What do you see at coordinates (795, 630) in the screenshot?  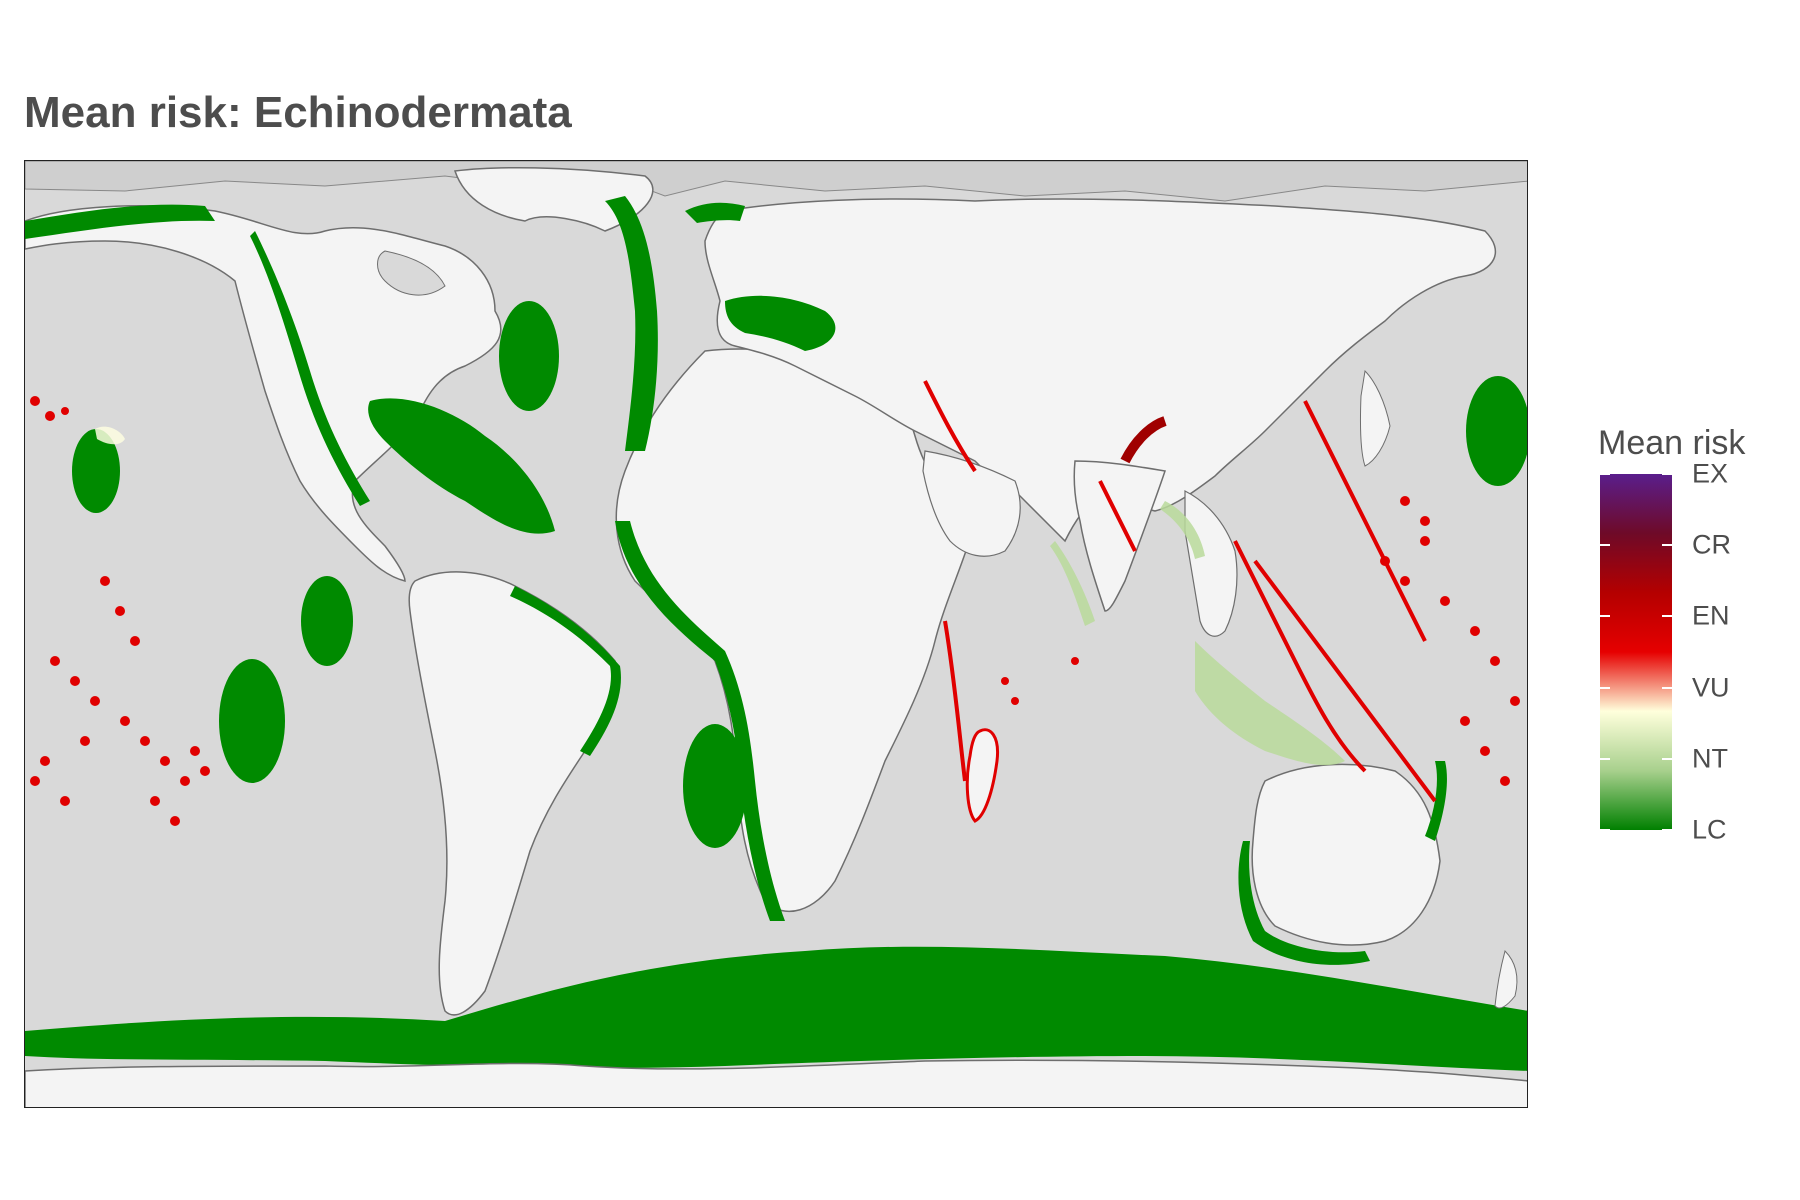 I see `africa` at bounding box center [795, 630].